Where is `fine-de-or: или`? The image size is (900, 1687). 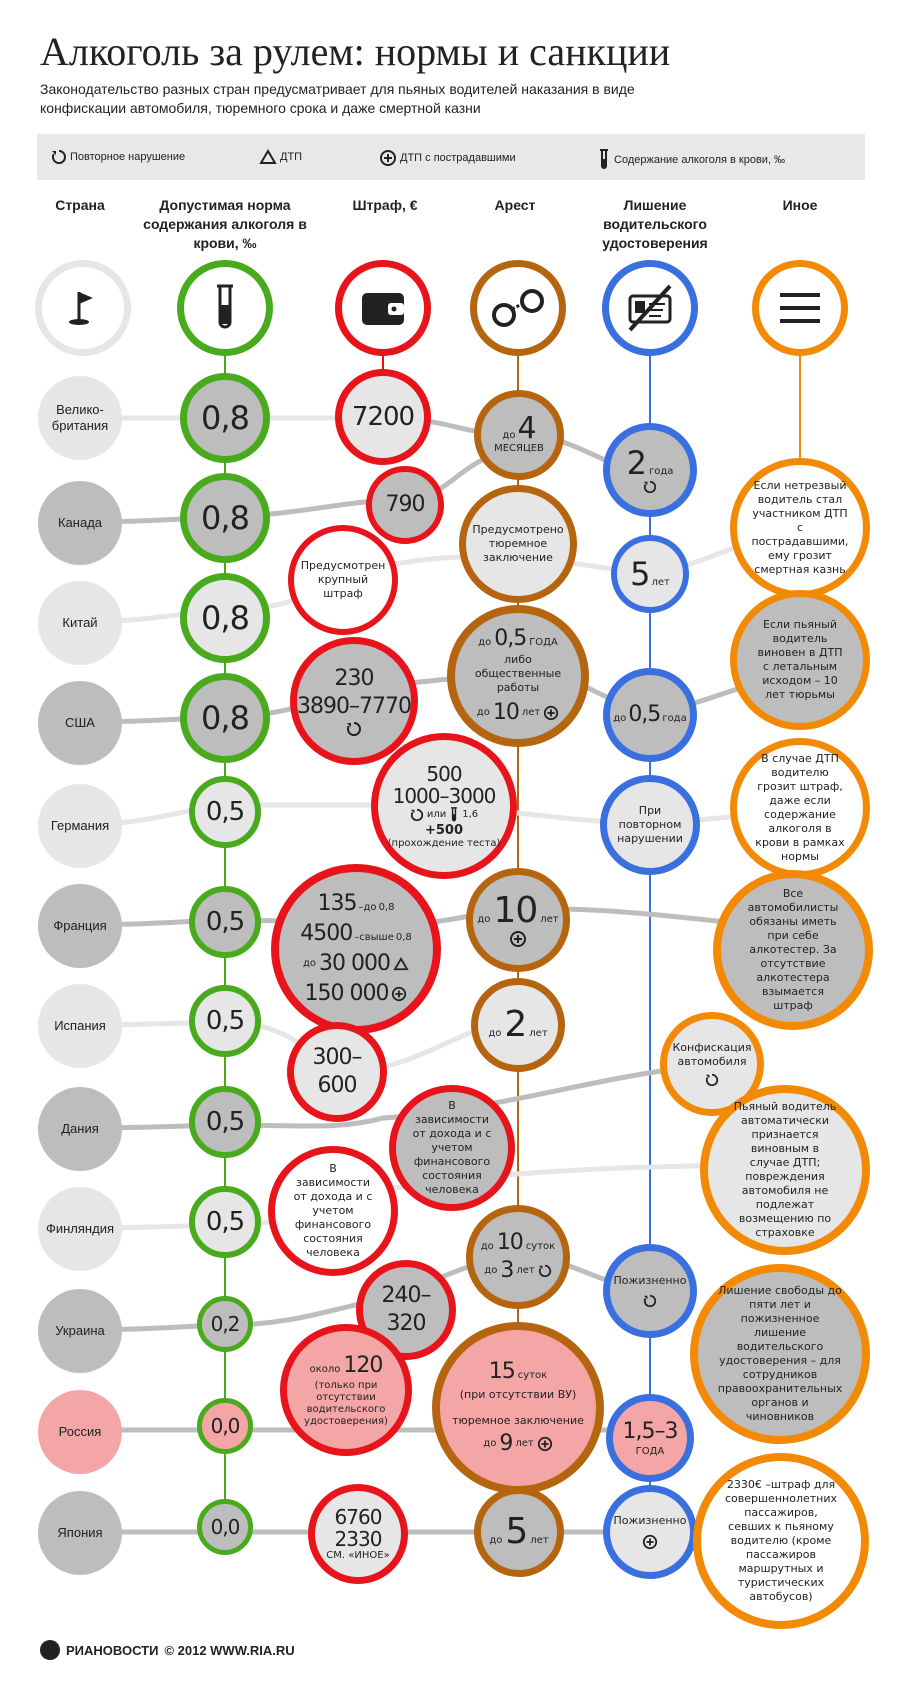
fine-de-or: или is located at coordinates (436, 814).